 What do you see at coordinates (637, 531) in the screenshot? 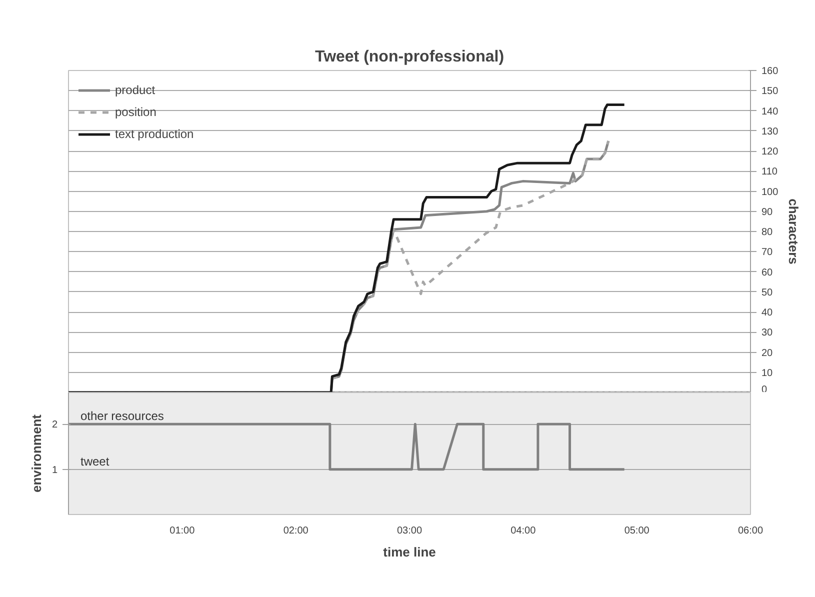
I see `x-tick-label: 05:00` at bounding box center [637, 531].